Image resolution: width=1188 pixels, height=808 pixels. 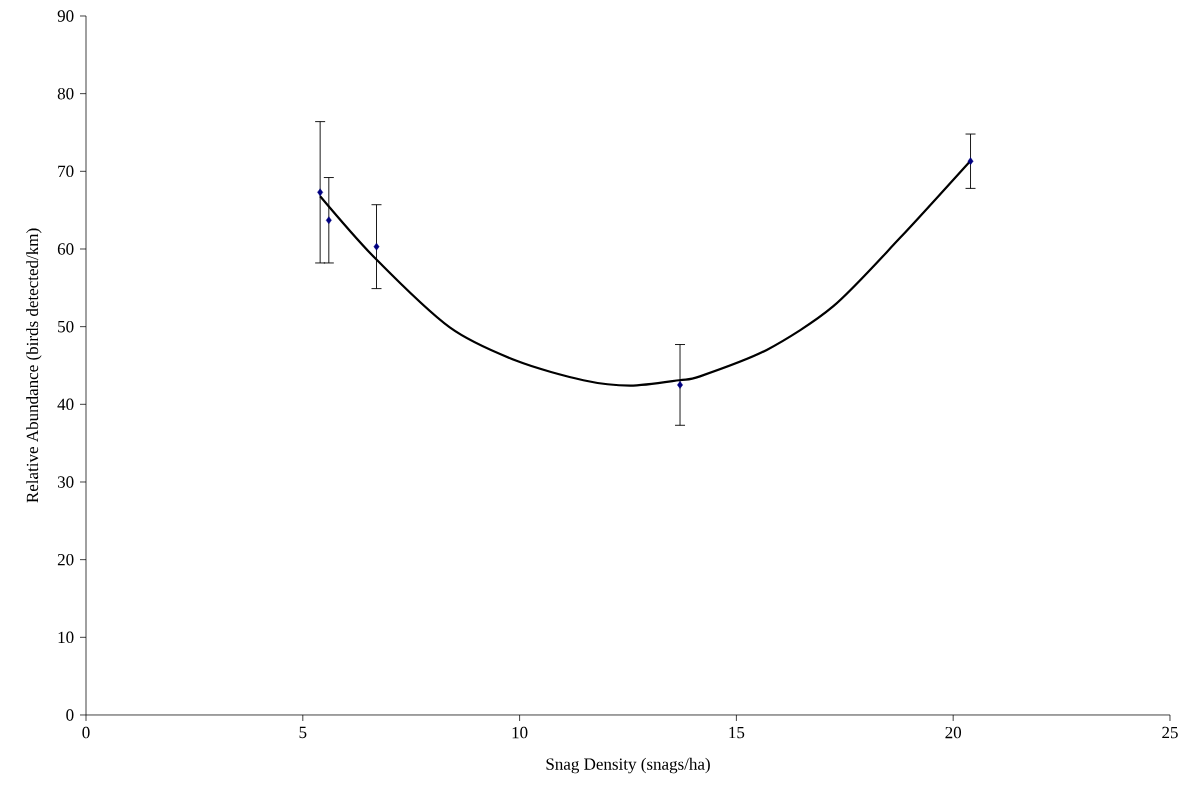 What do you see at coordinates (65, 482) in the screenshot?
I see `y-tick-label: 30` at bounding box center [65, 482].